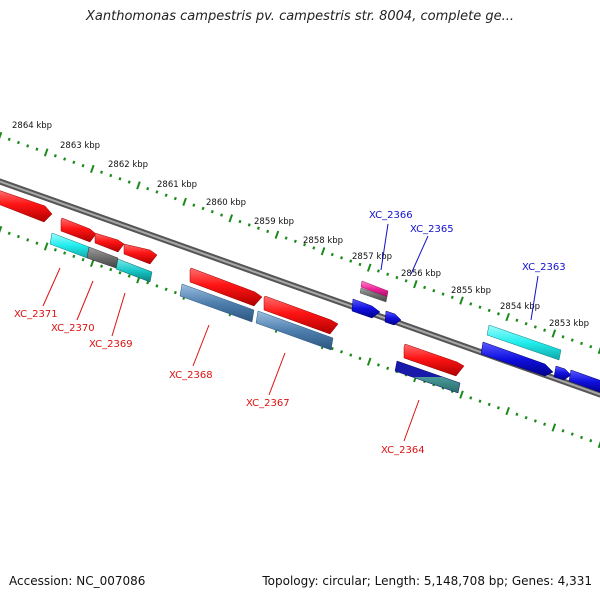 Image resolution: width=600 pixels, height=600 pixels. What do you see at coordinates (111, 344) in the screenshot?
I see `gene-label: XC_2369` at bounding box center [111, 344].